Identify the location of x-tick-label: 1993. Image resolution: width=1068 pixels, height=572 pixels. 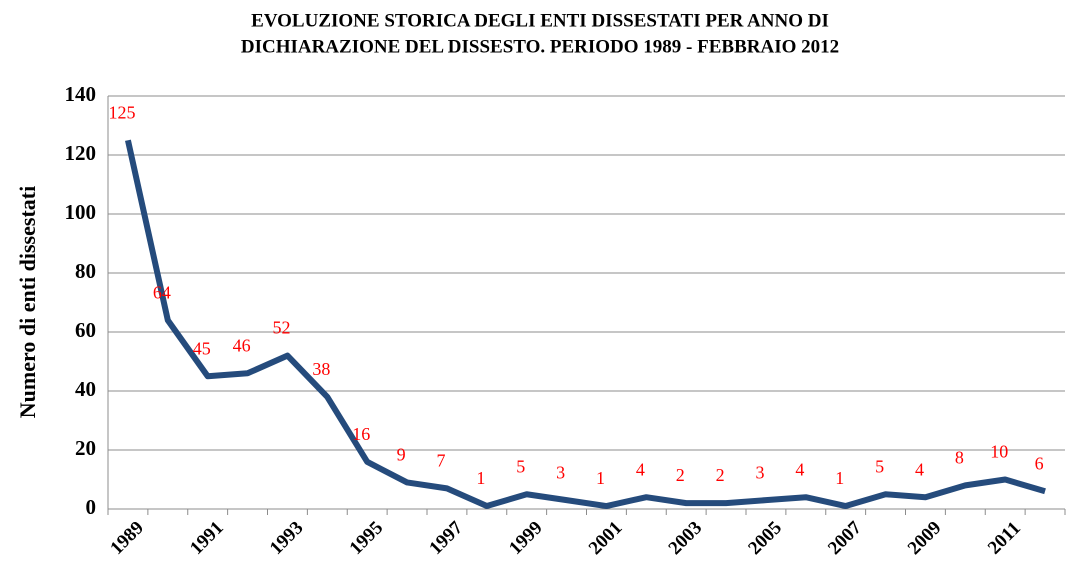
(287, 538).